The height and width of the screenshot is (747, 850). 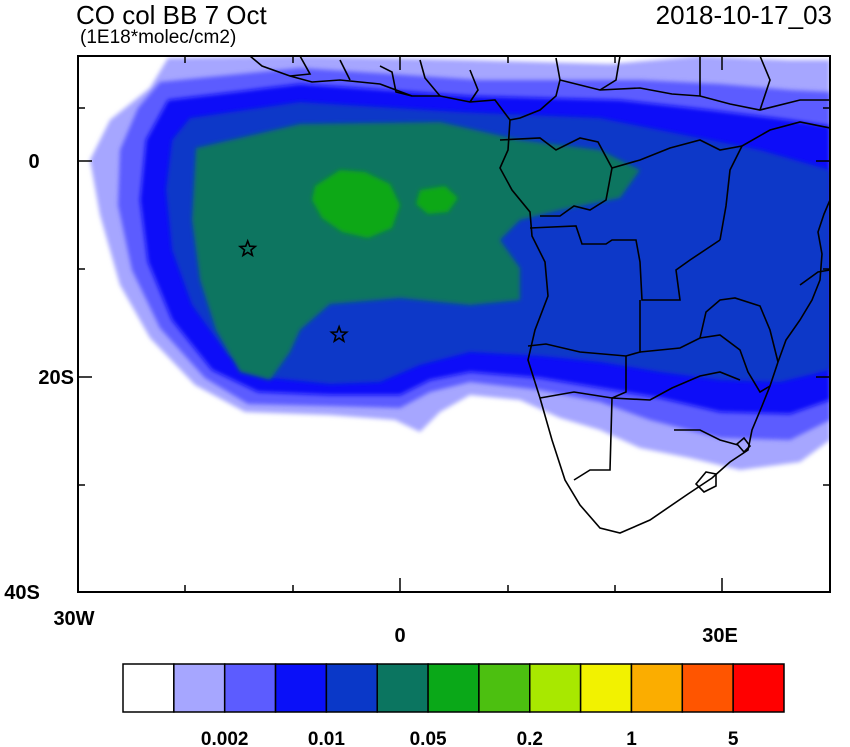 What do you see at coordinates (743, 445) in the screenshot?
I see `swaziland-border` at bounding box center [743, 445].